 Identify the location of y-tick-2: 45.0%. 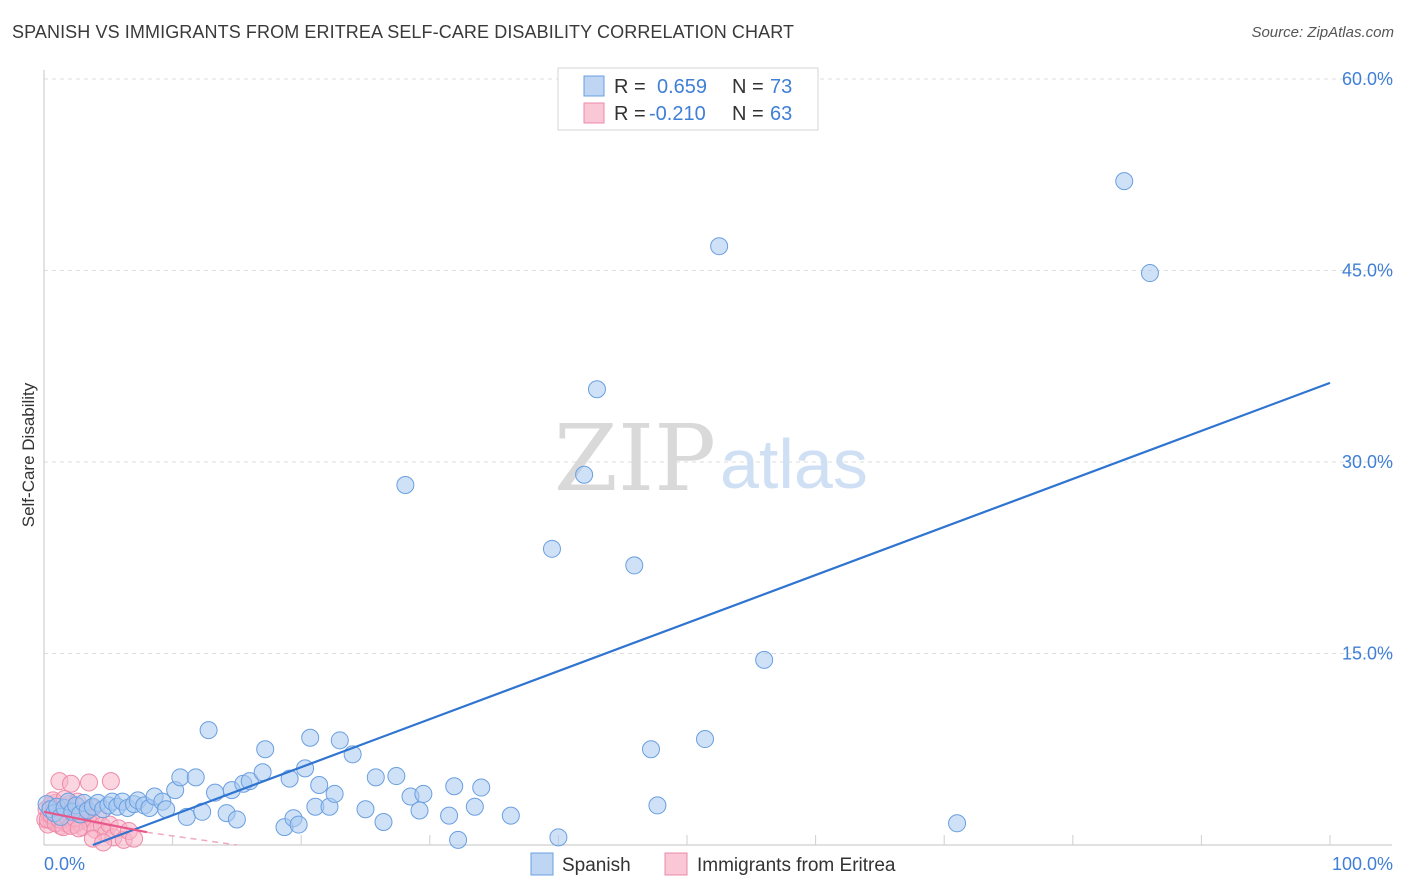
(1367, 271).